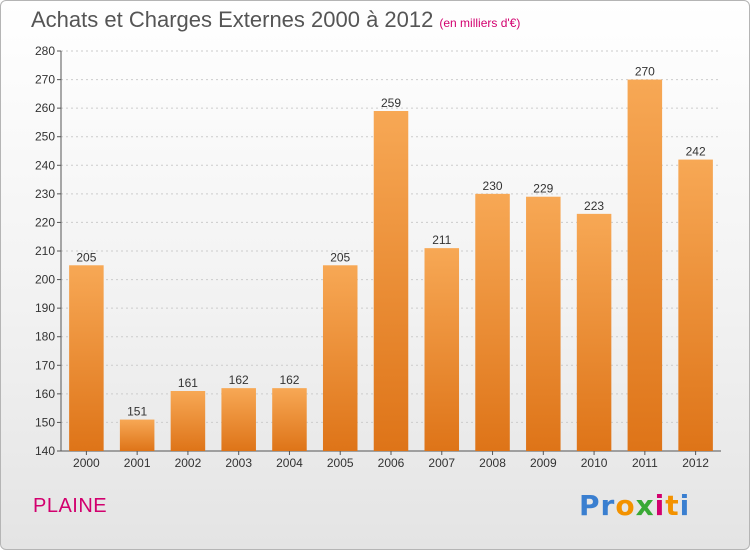 The image size is (750, 550). Describe the element at coordinates (289, 463) in the screenshot. I see `x-tick-label: 2004` at that location.